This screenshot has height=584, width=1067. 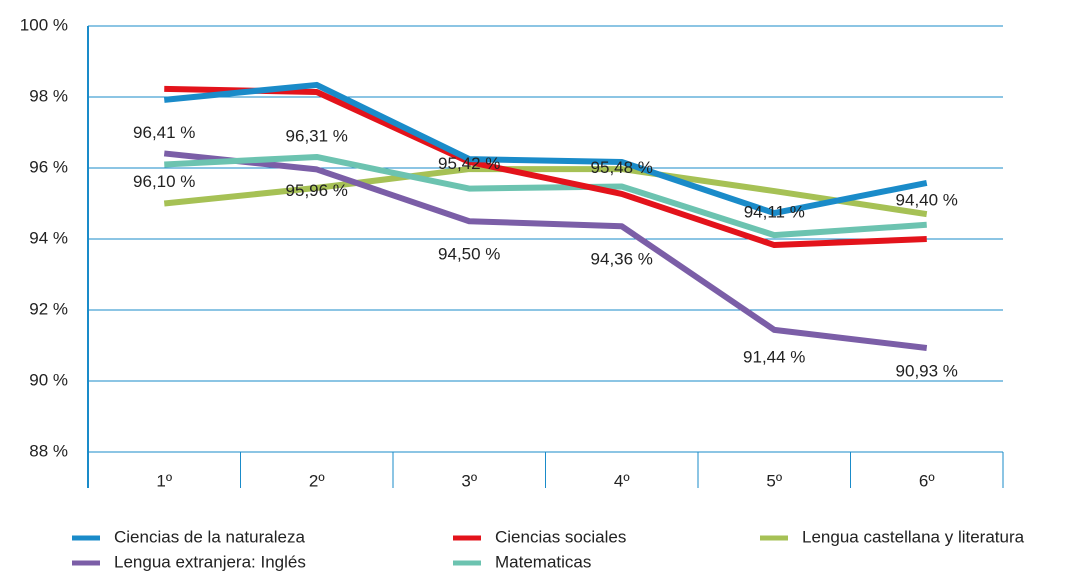 I want to click on legend-label: Ciencias de la naturaleza, so click(x=209, y=536).